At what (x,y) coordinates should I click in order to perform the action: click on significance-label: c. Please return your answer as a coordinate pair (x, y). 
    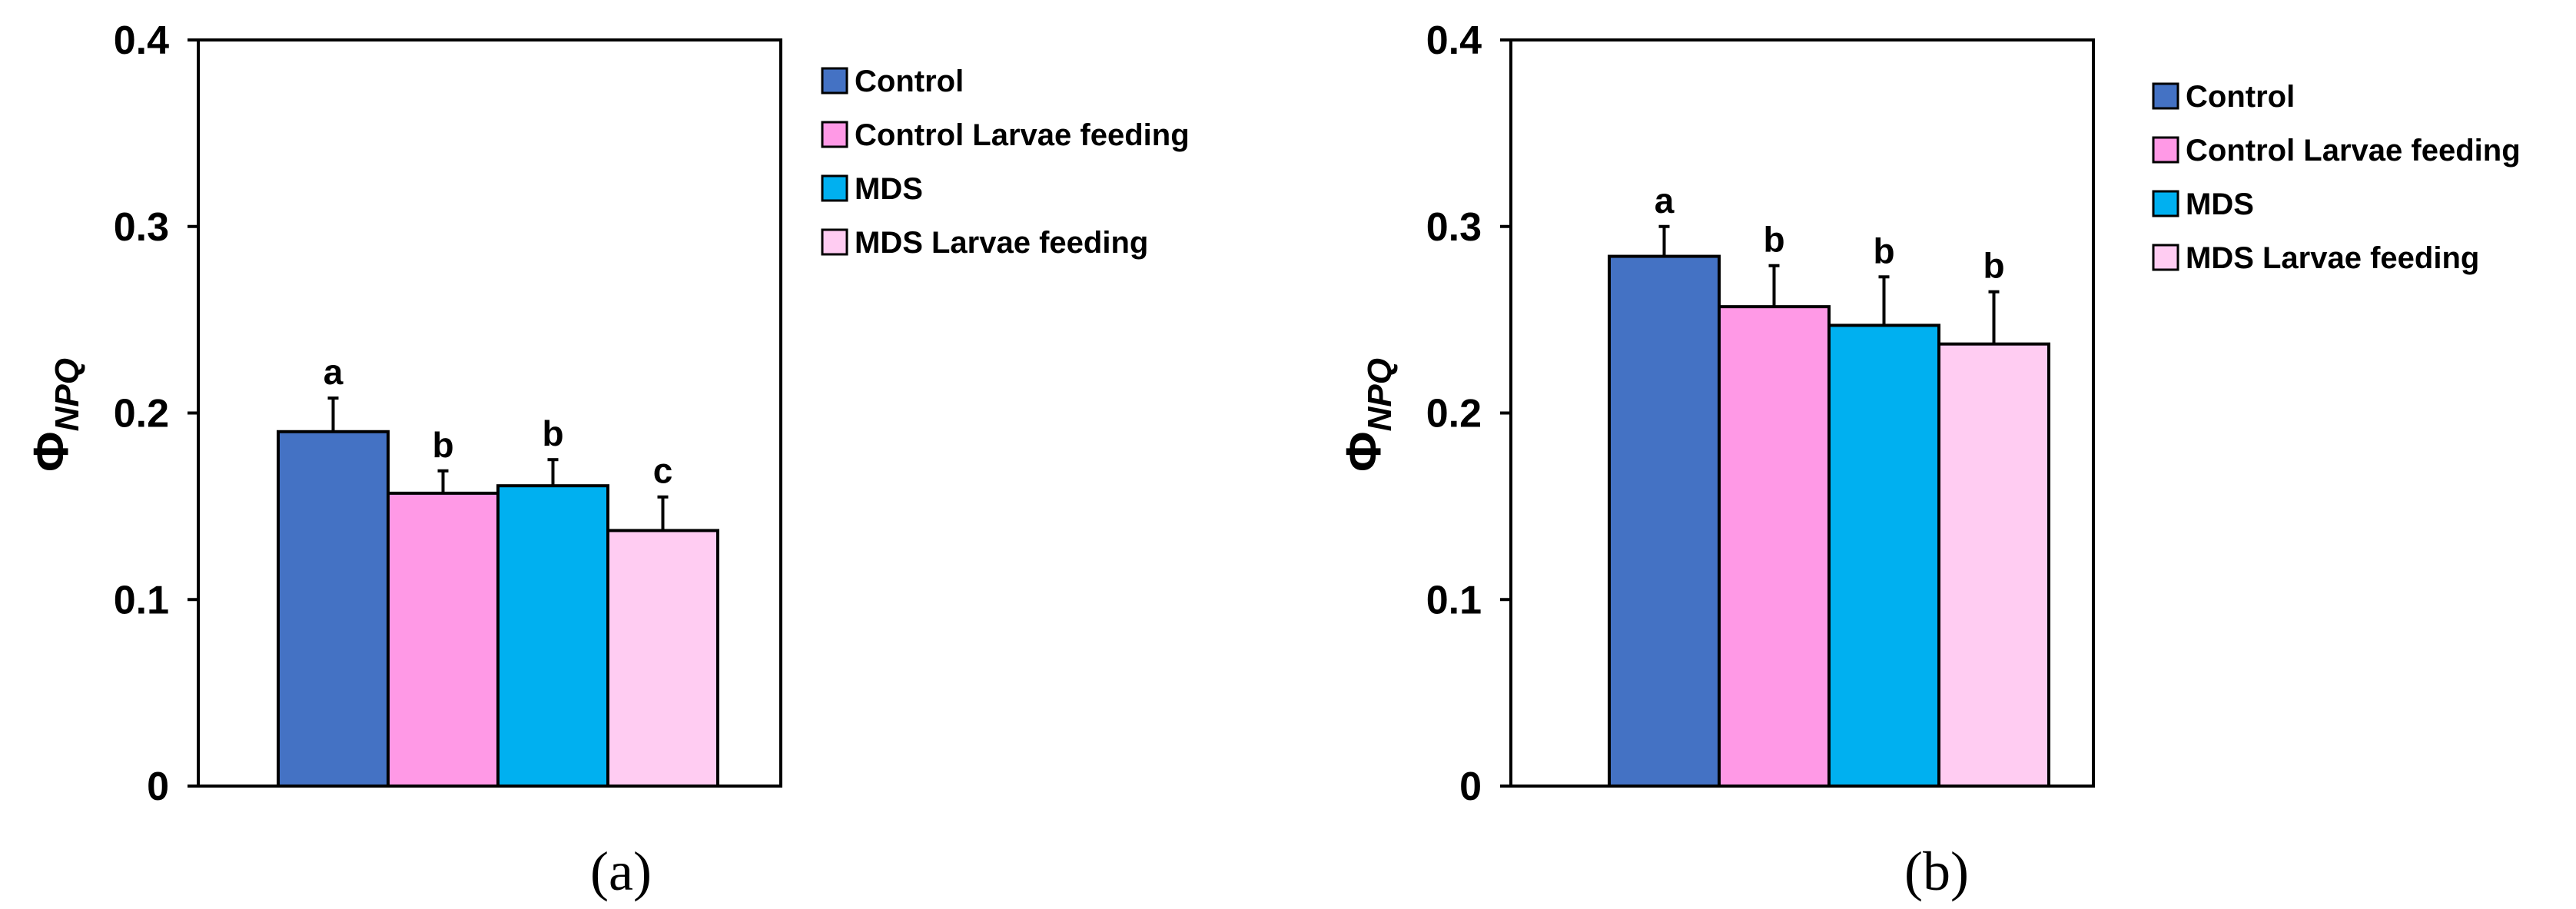
    Looking at the image, I should click on (663, 471).